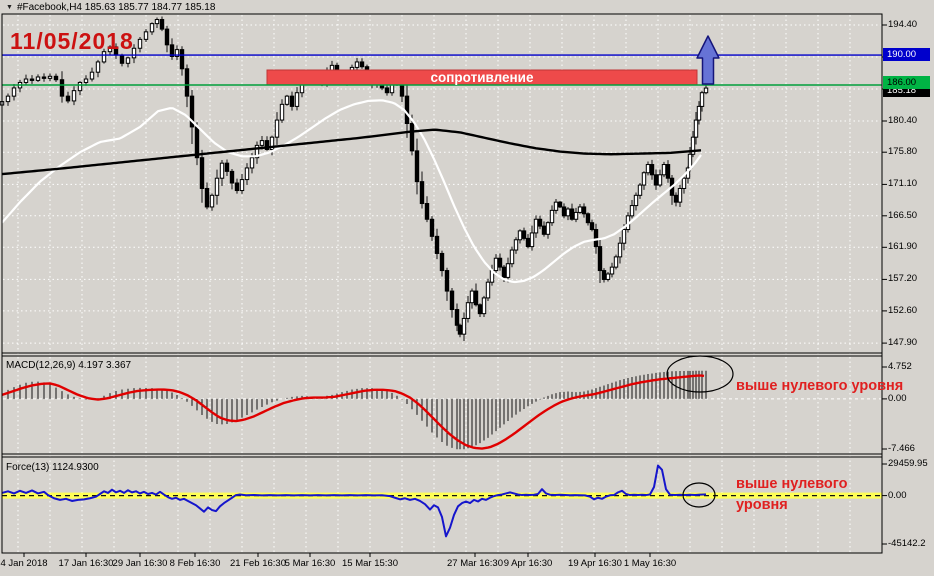 Image resolution: width=934 pixels, height=576 pixels. What do you see at coordinates (897, 398) in the screenshot?
I see `macd-tick: 0.00` at bounding box center [897, 398].